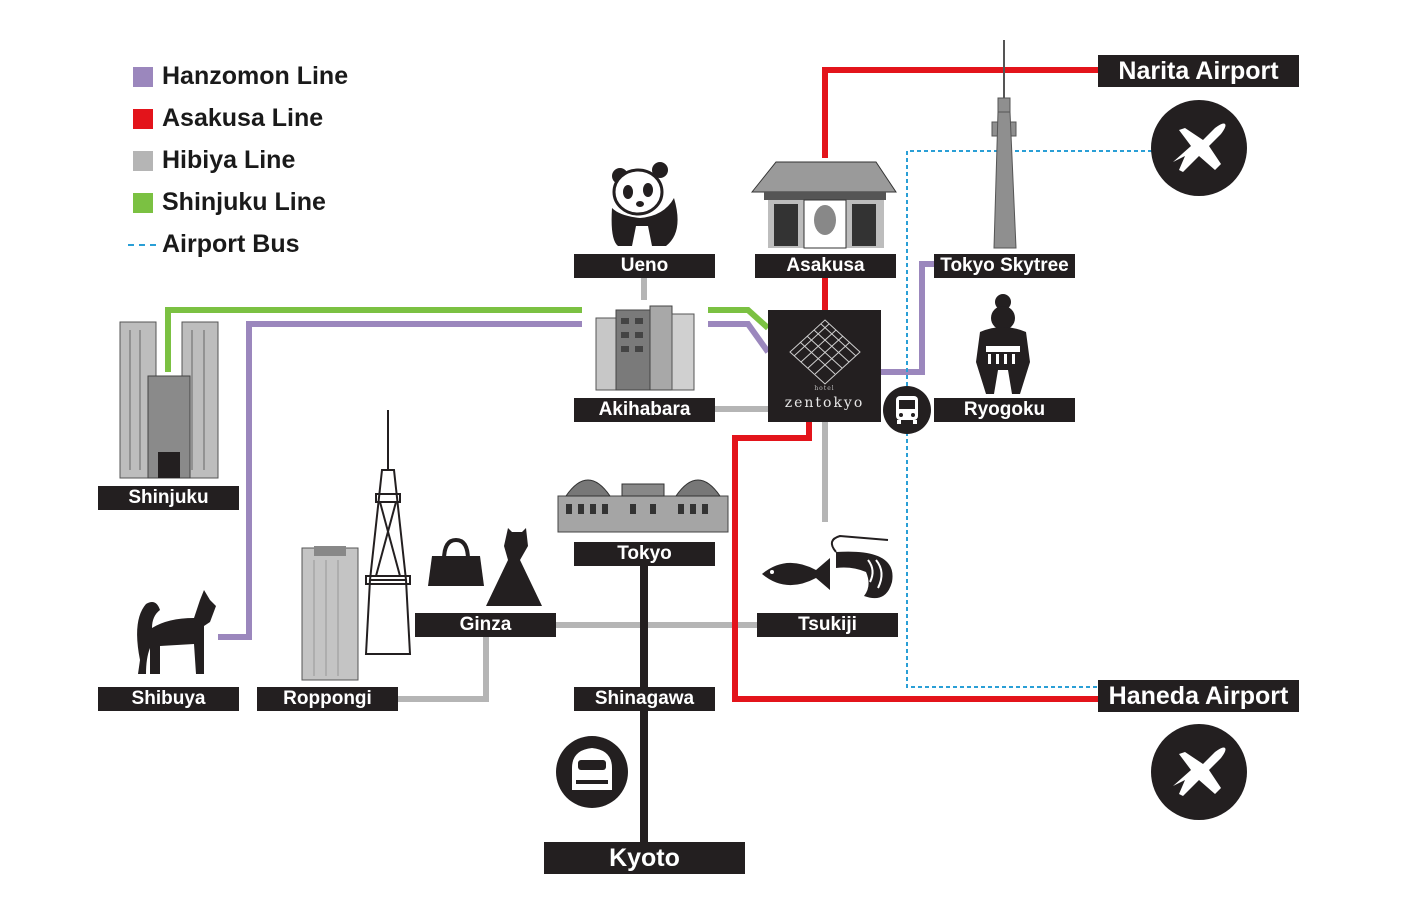  I want to click on legend-item-hibiya: Hibiya Line, so click(258, 161).